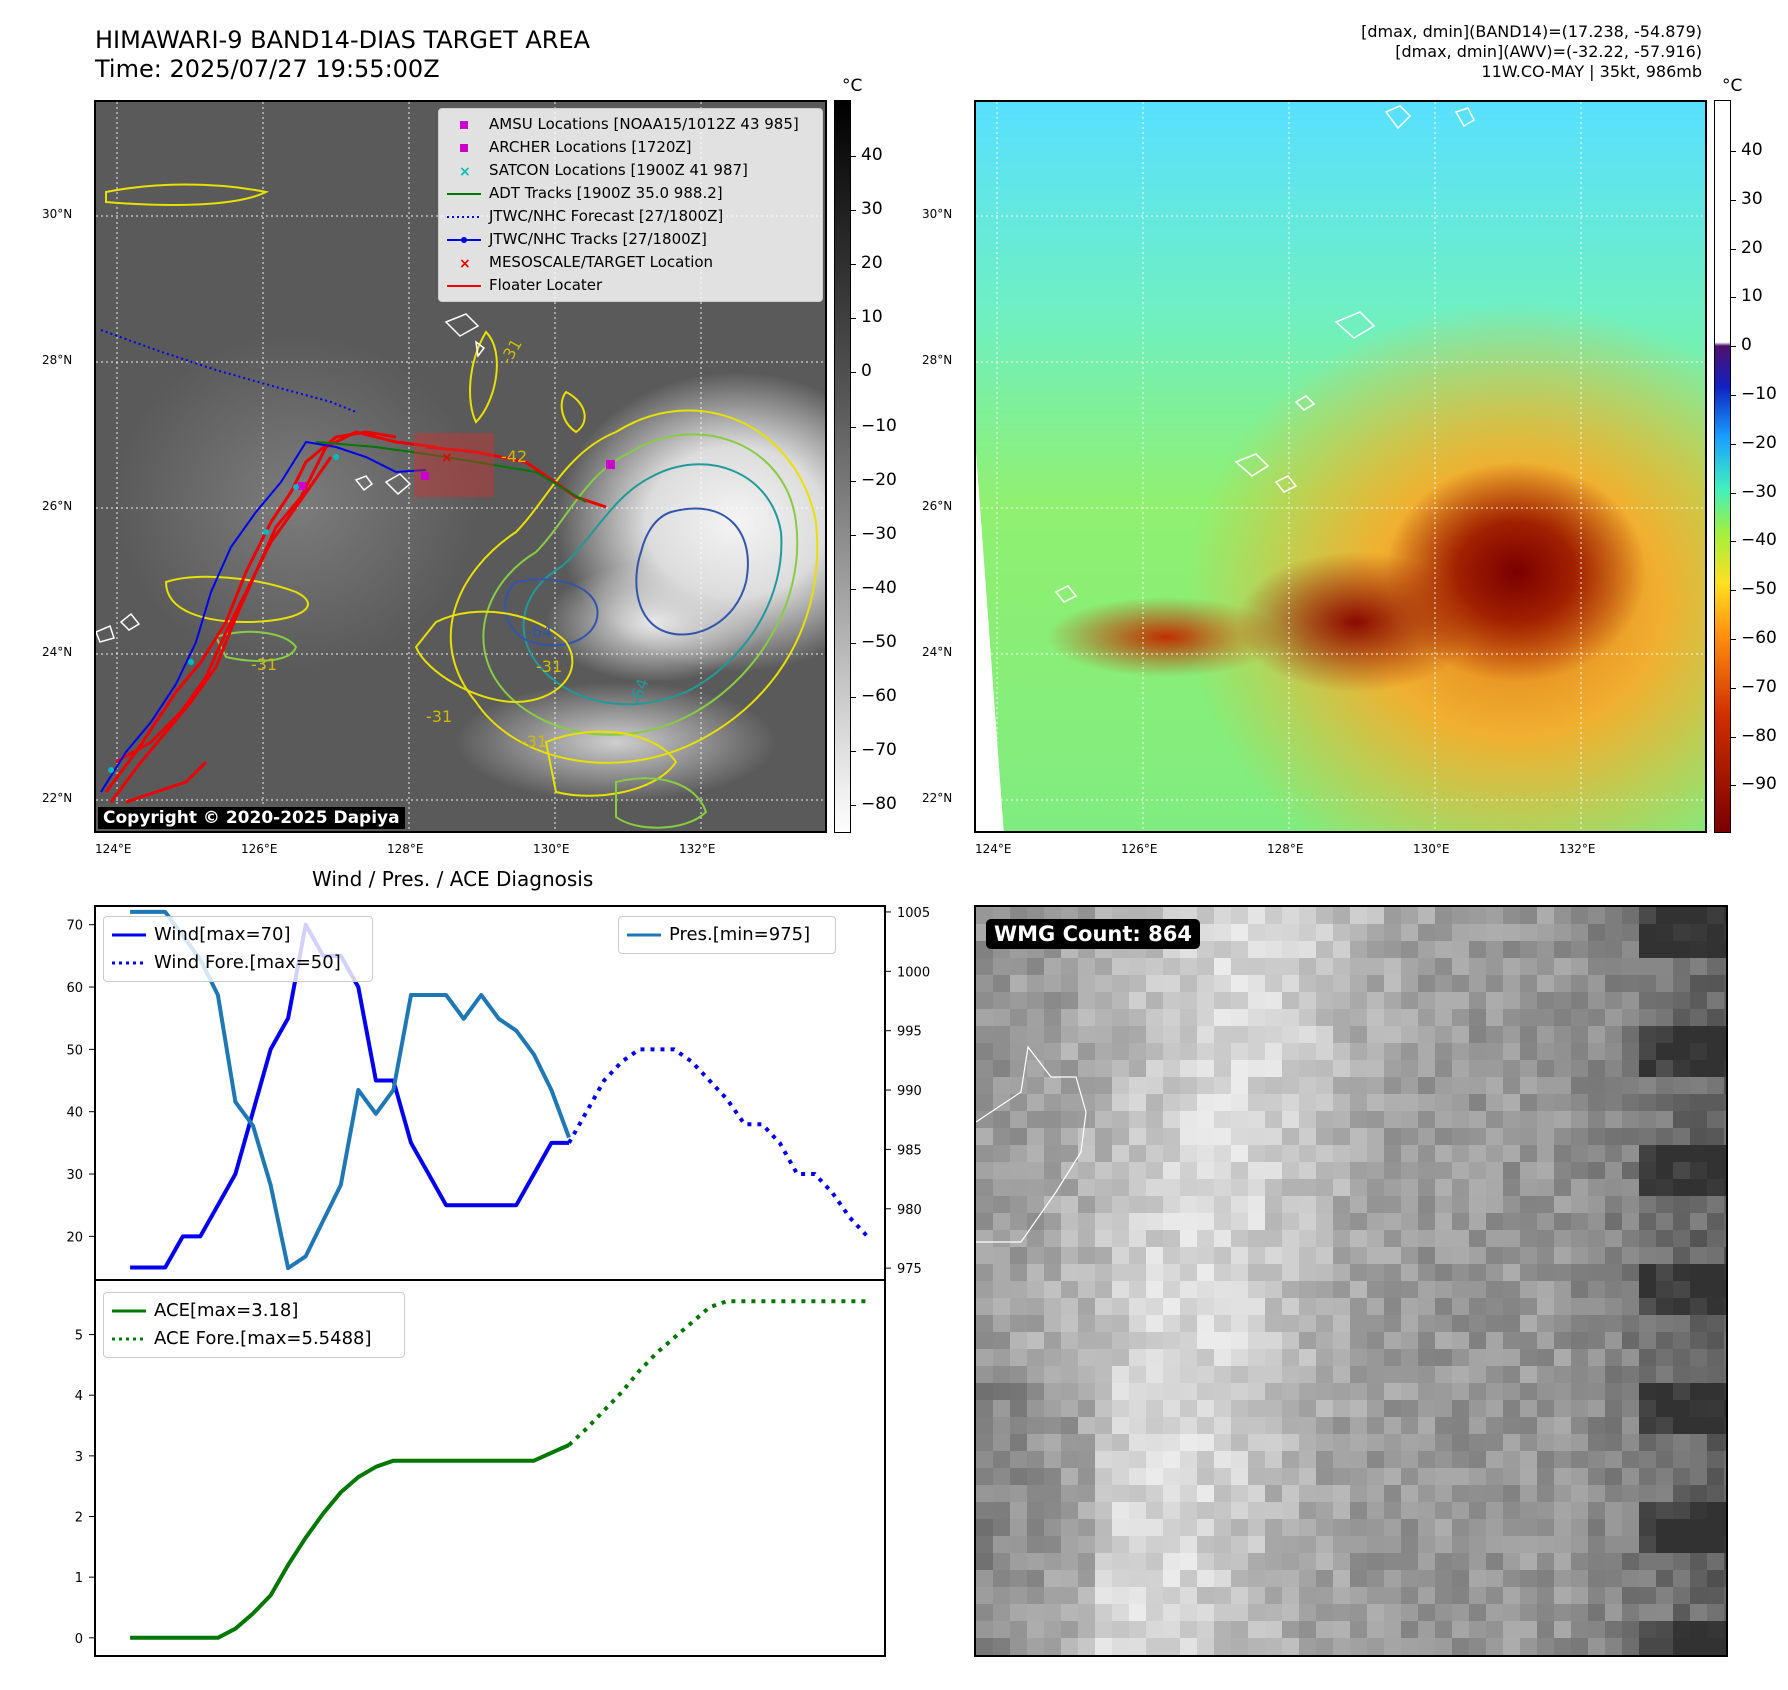 The width and height of the screenshot is (1788, 1690). Describe the element at coordinates (1548, 51) in the screenshot. I see `stats-line2: [dmax, dmin](AWV)=(-32.22, -57.916)` at that location.